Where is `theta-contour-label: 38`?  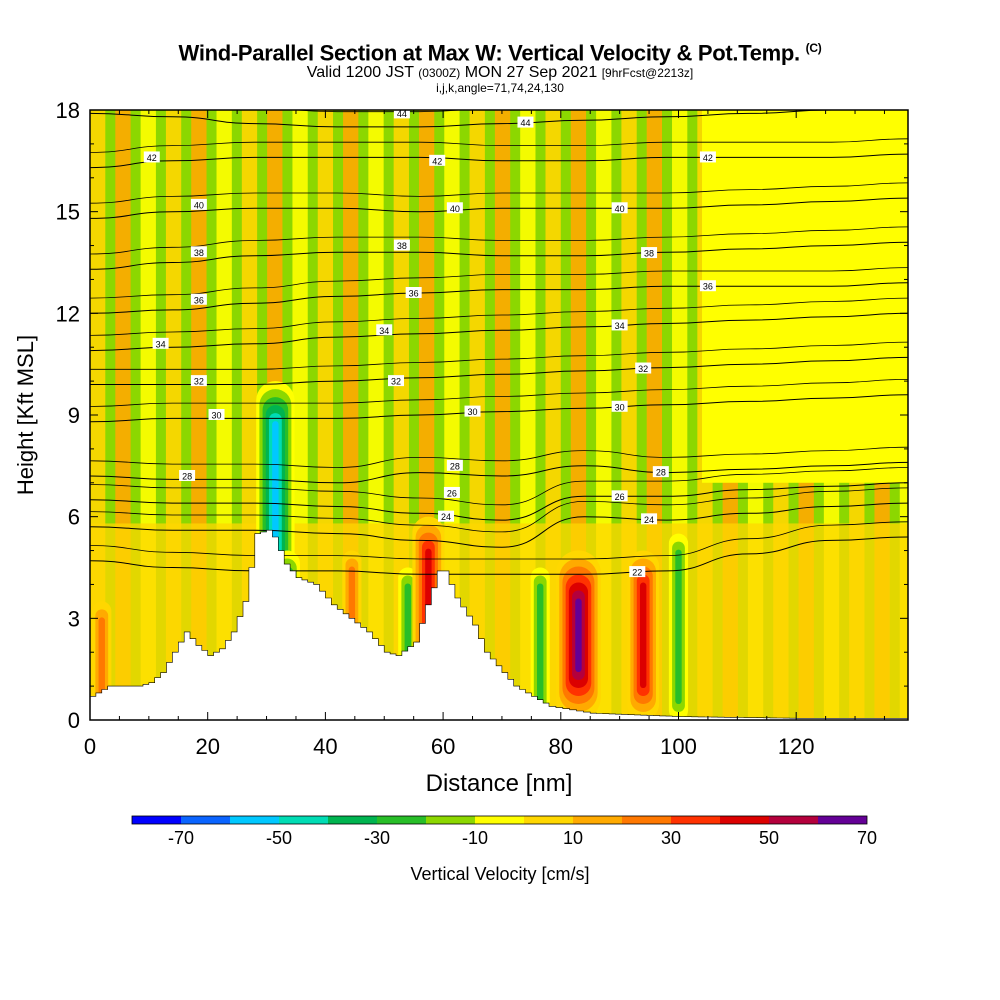
theta-contour-label: 38 is located at coordinates (401, 245).